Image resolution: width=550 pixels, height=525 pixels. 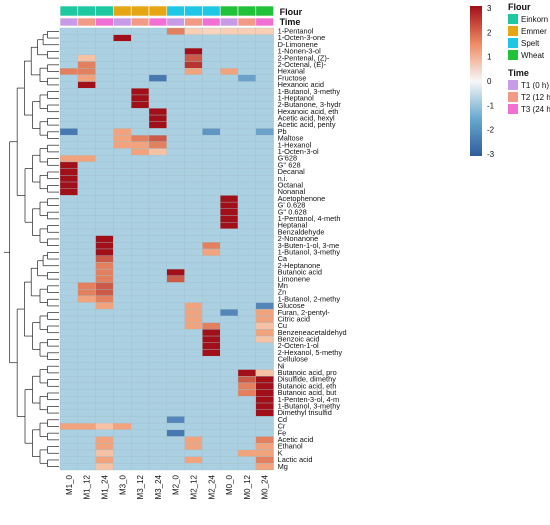 What do you see at coordinates (291, 138) in the screenshot?
I see `row-label: Maltose` at bounding box center [291, 138].